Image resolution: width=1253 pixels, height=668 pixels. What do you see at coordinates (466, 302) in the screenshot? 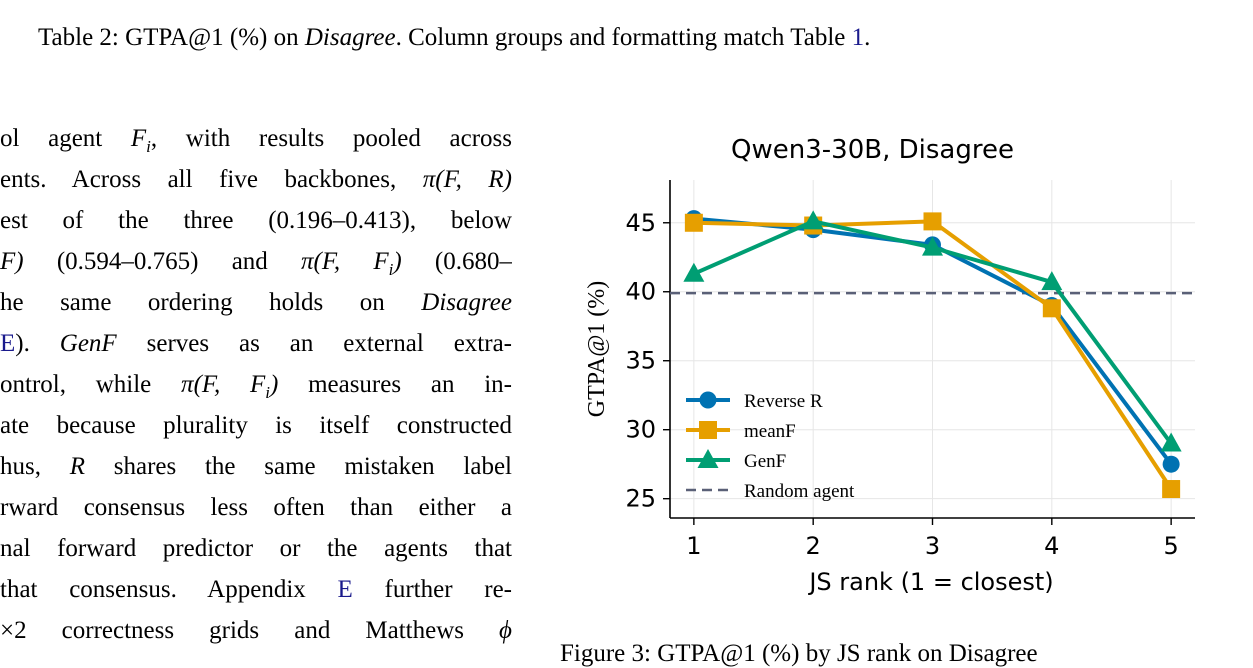
I see `body-text-segment: Disagree` at bounding box center [466, 302].